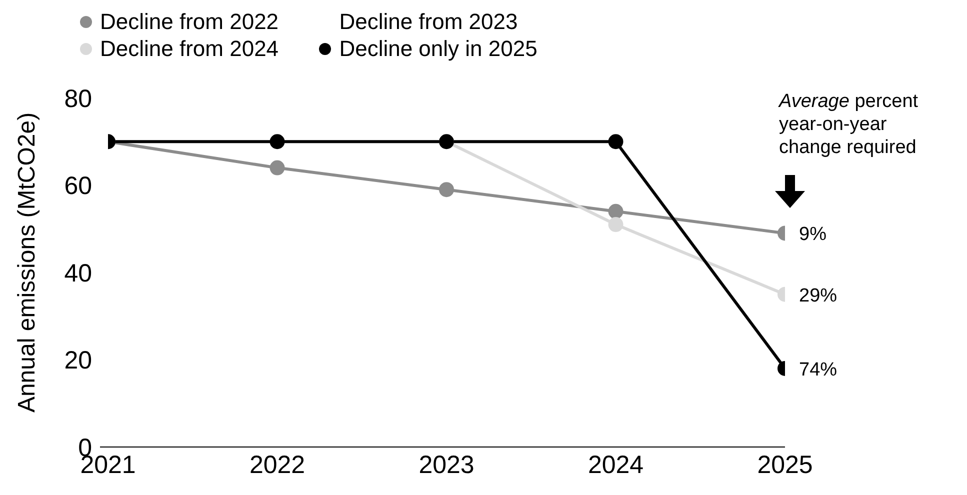 The width and height of the screenshot is (967, 495). What do you see at coordinates (616, 464) in the screenshot?
I see `x-tick-label: 2024` at bounding box center [616, 464].